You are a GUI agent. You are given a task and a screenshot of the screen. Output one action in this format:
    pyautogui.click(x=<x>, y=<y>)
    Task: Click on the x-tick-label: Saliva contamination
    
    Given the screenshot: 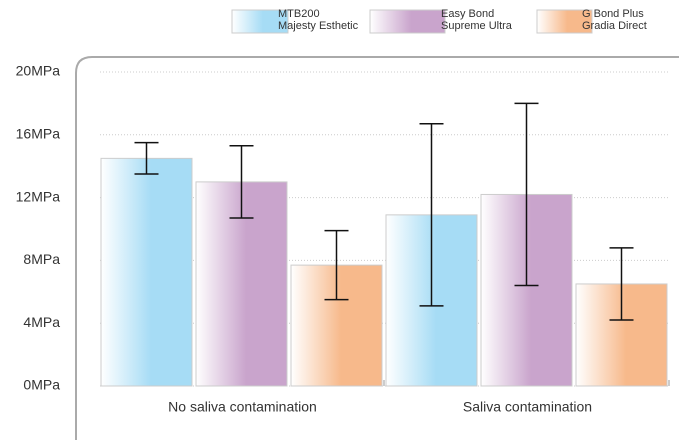 What is the action you would take?
    pyautogui.click(x=527, y=407)
    